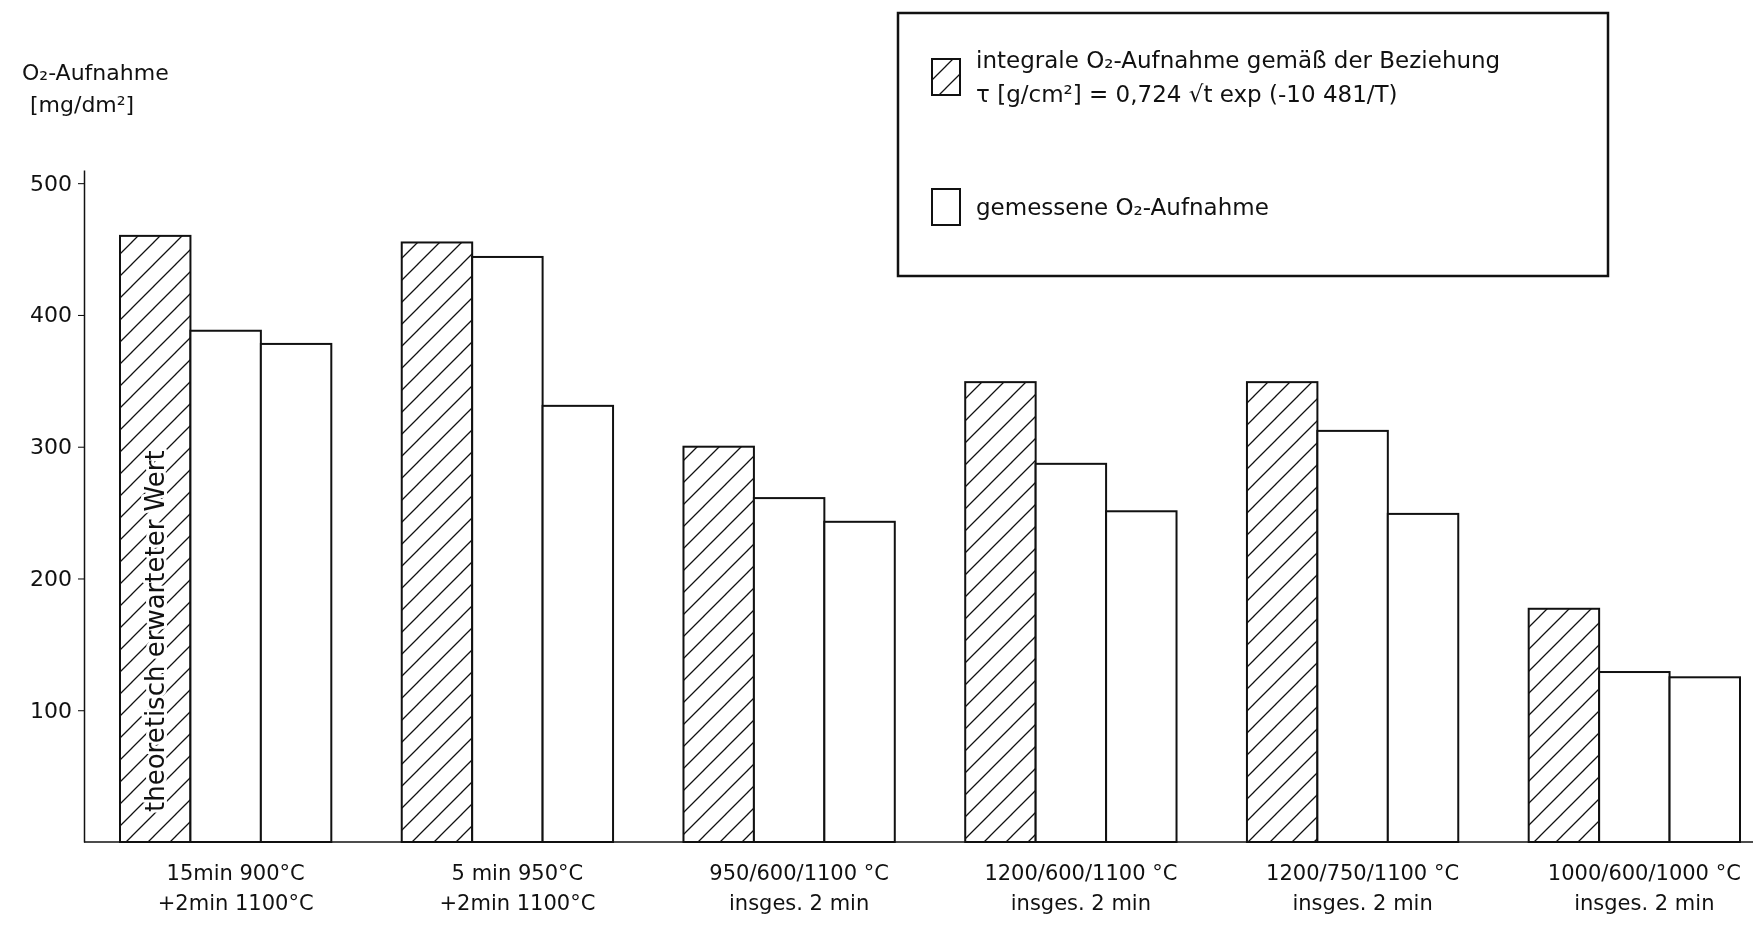  Describe the element at coordinates (235, 888) in the screenshot. I see `x-tick-label: 15min 900°C +2min 1100°C` at that location.